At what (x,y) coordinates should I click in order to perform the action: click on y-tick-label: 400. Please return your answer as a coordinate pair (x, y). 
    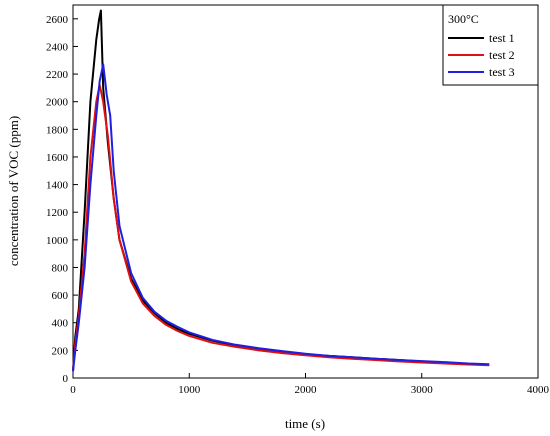
    Looking at the image, I should click on (60, 324).